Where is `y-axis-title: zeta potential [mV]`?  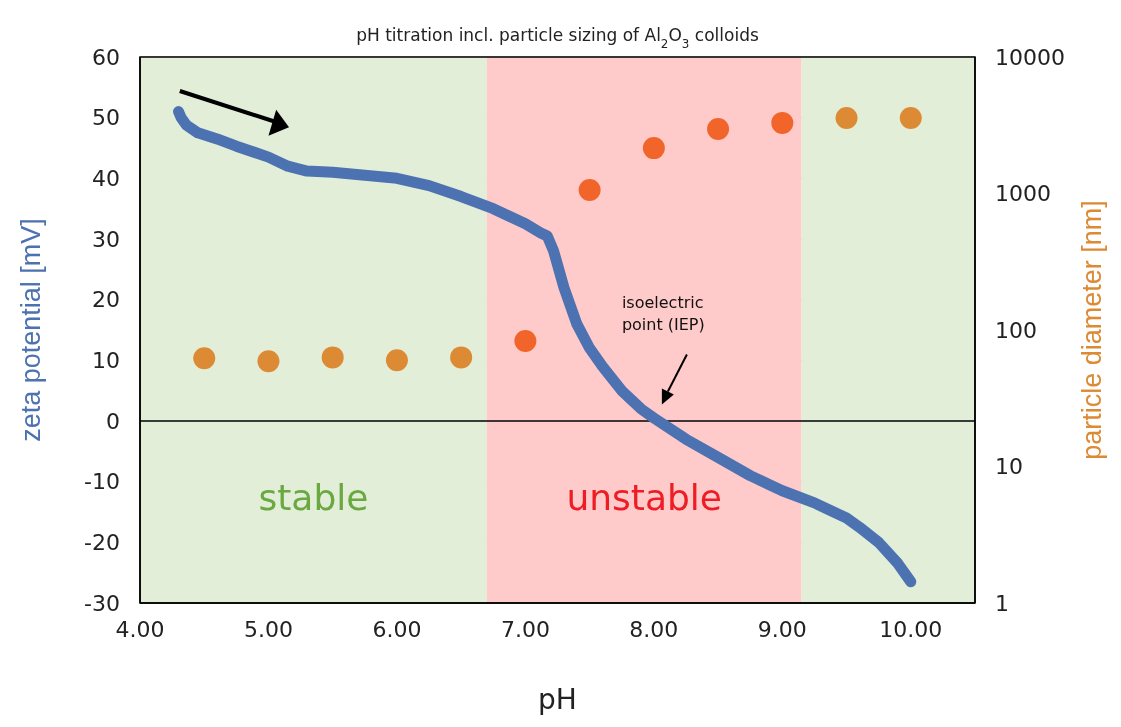 y-axis-title: zeta potential [mV] is located at coordinates (30, 330).